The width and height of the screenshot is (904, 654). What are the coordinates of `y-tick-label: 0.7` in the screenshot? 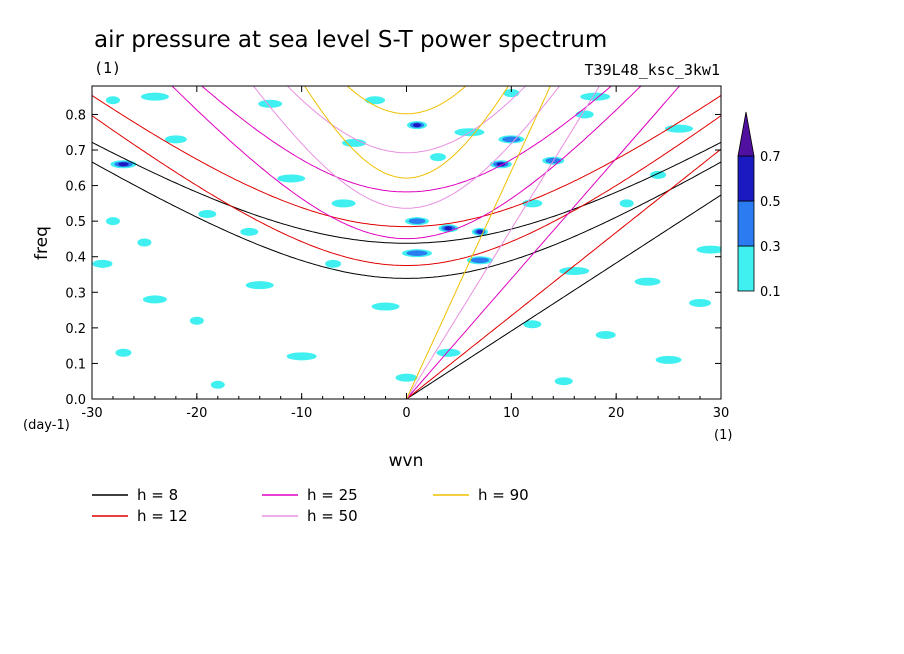 It's located at (75, 151).